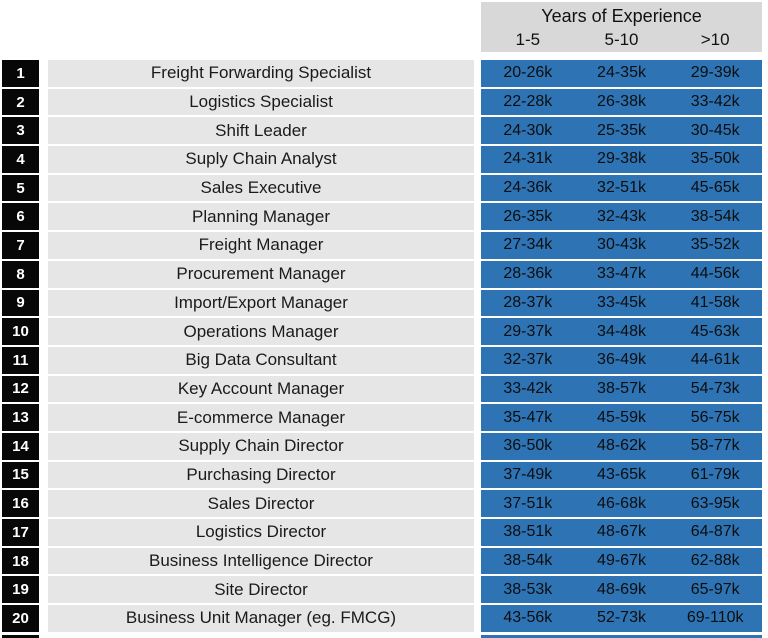  Describe the element at coordinates (20, 636) in the screenshot. I see `cutoff-rank-strip` at that location.